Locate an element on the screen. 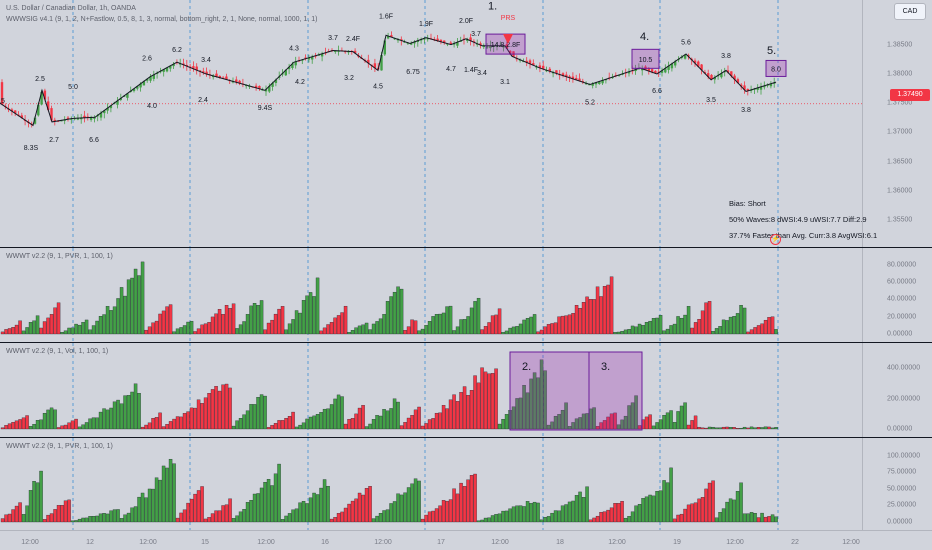 This screenshot has width=932, height=550. price-tick: 1.35500 is located at coordinates (900, 220).